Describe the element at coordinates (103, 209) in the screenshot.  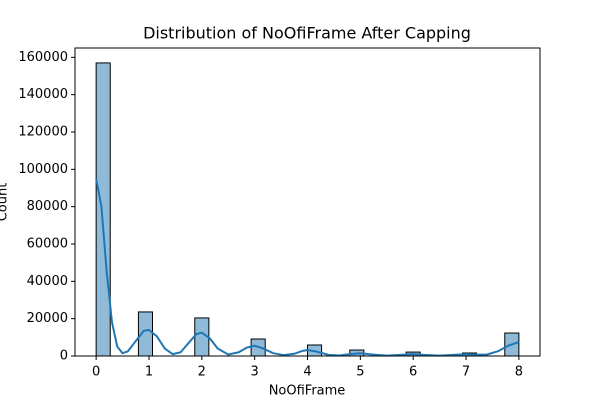
I see `bar` at that location.